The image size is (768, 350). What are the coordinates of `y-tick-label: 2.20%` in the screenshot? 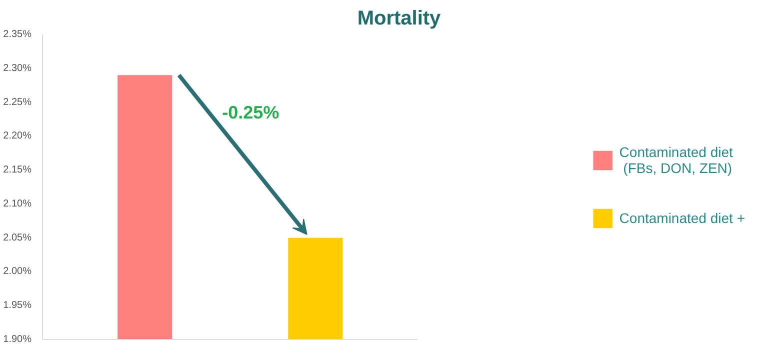 It's located at (17, 136).